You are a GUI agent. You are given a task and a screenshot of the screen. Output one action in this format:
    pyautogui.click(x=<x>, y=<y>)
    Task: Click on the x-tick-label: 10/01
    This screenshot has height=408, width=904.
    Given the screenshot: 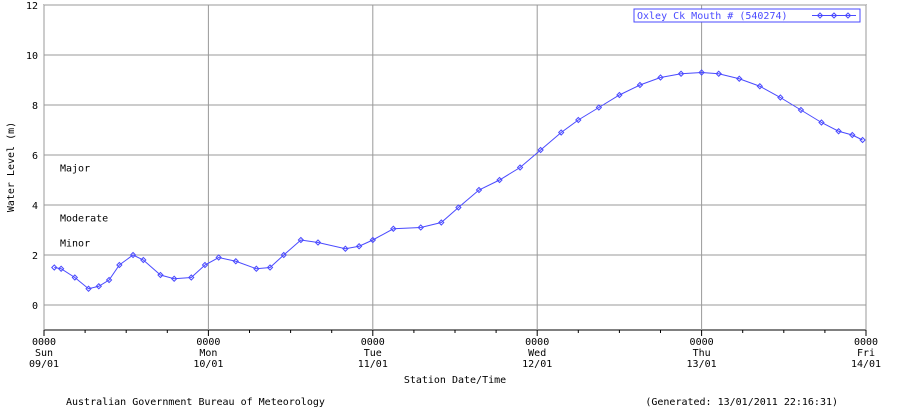 What is the action you would take?
    pyautogui.click(x=208, y=364)
    